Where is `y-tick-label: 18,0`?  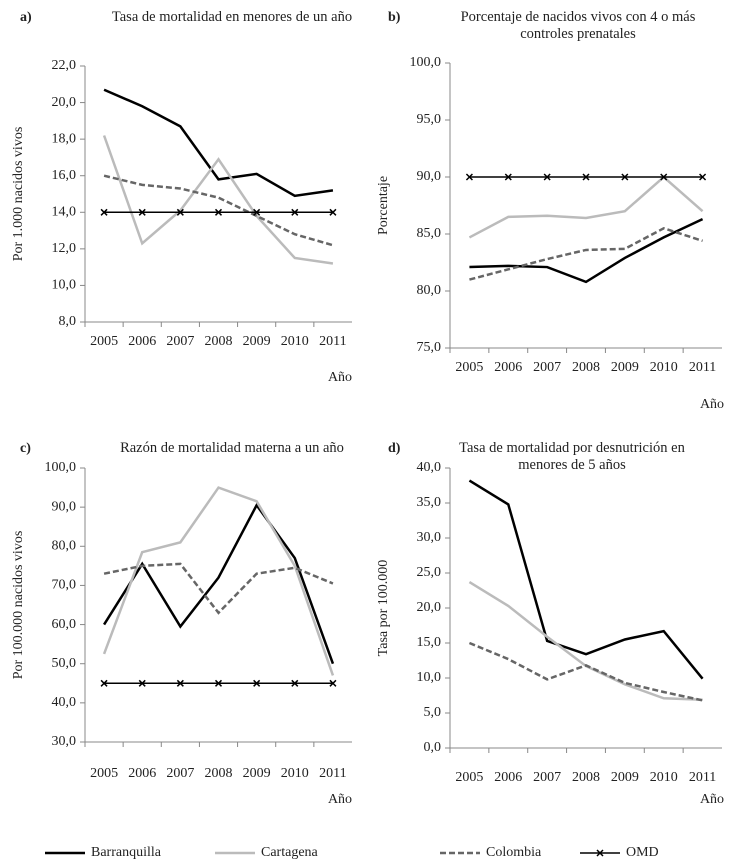
y-tick-label: 18,0 is located at coordinates (64, 138).